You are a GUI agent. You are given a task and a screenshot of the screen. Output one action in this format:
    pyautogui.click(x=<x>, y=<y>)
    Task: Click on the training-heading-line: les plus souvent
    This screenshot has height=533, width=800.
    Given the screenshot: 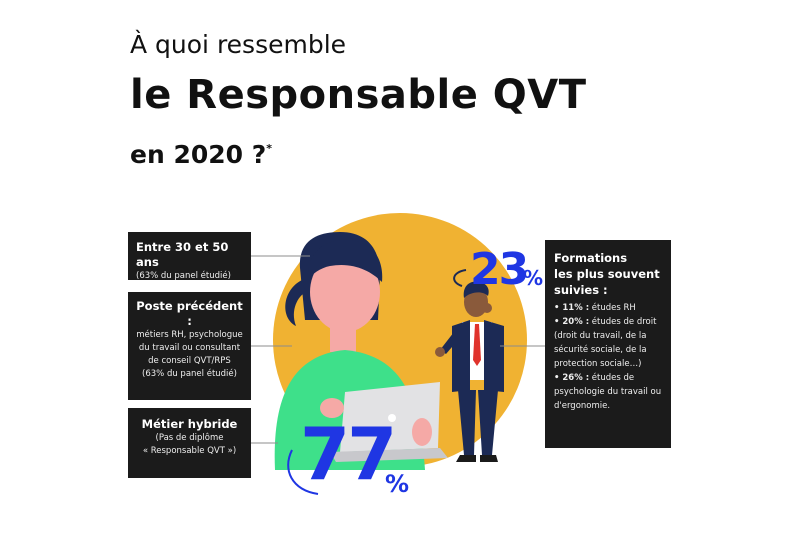 What is the action you would take?
    pyautogui.click(x=607, y=274)
    